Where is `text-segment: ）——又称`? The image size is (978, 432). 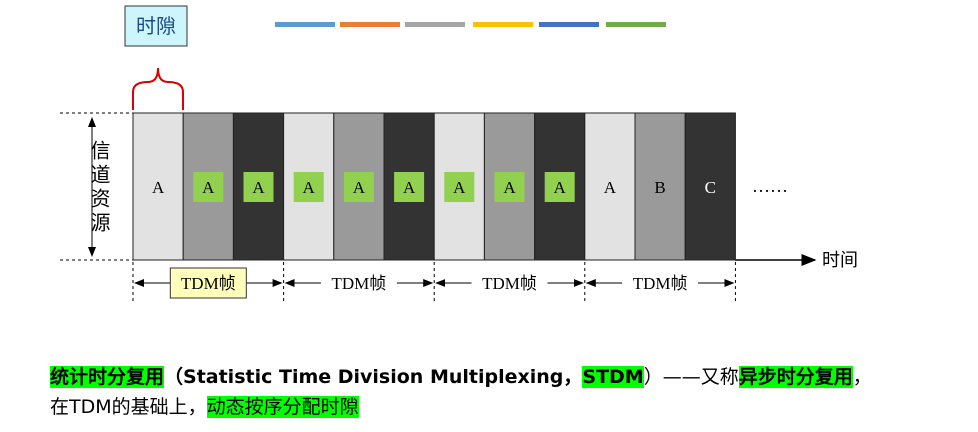 text-segment: ）——又称 is located at coordinates (691, 377).